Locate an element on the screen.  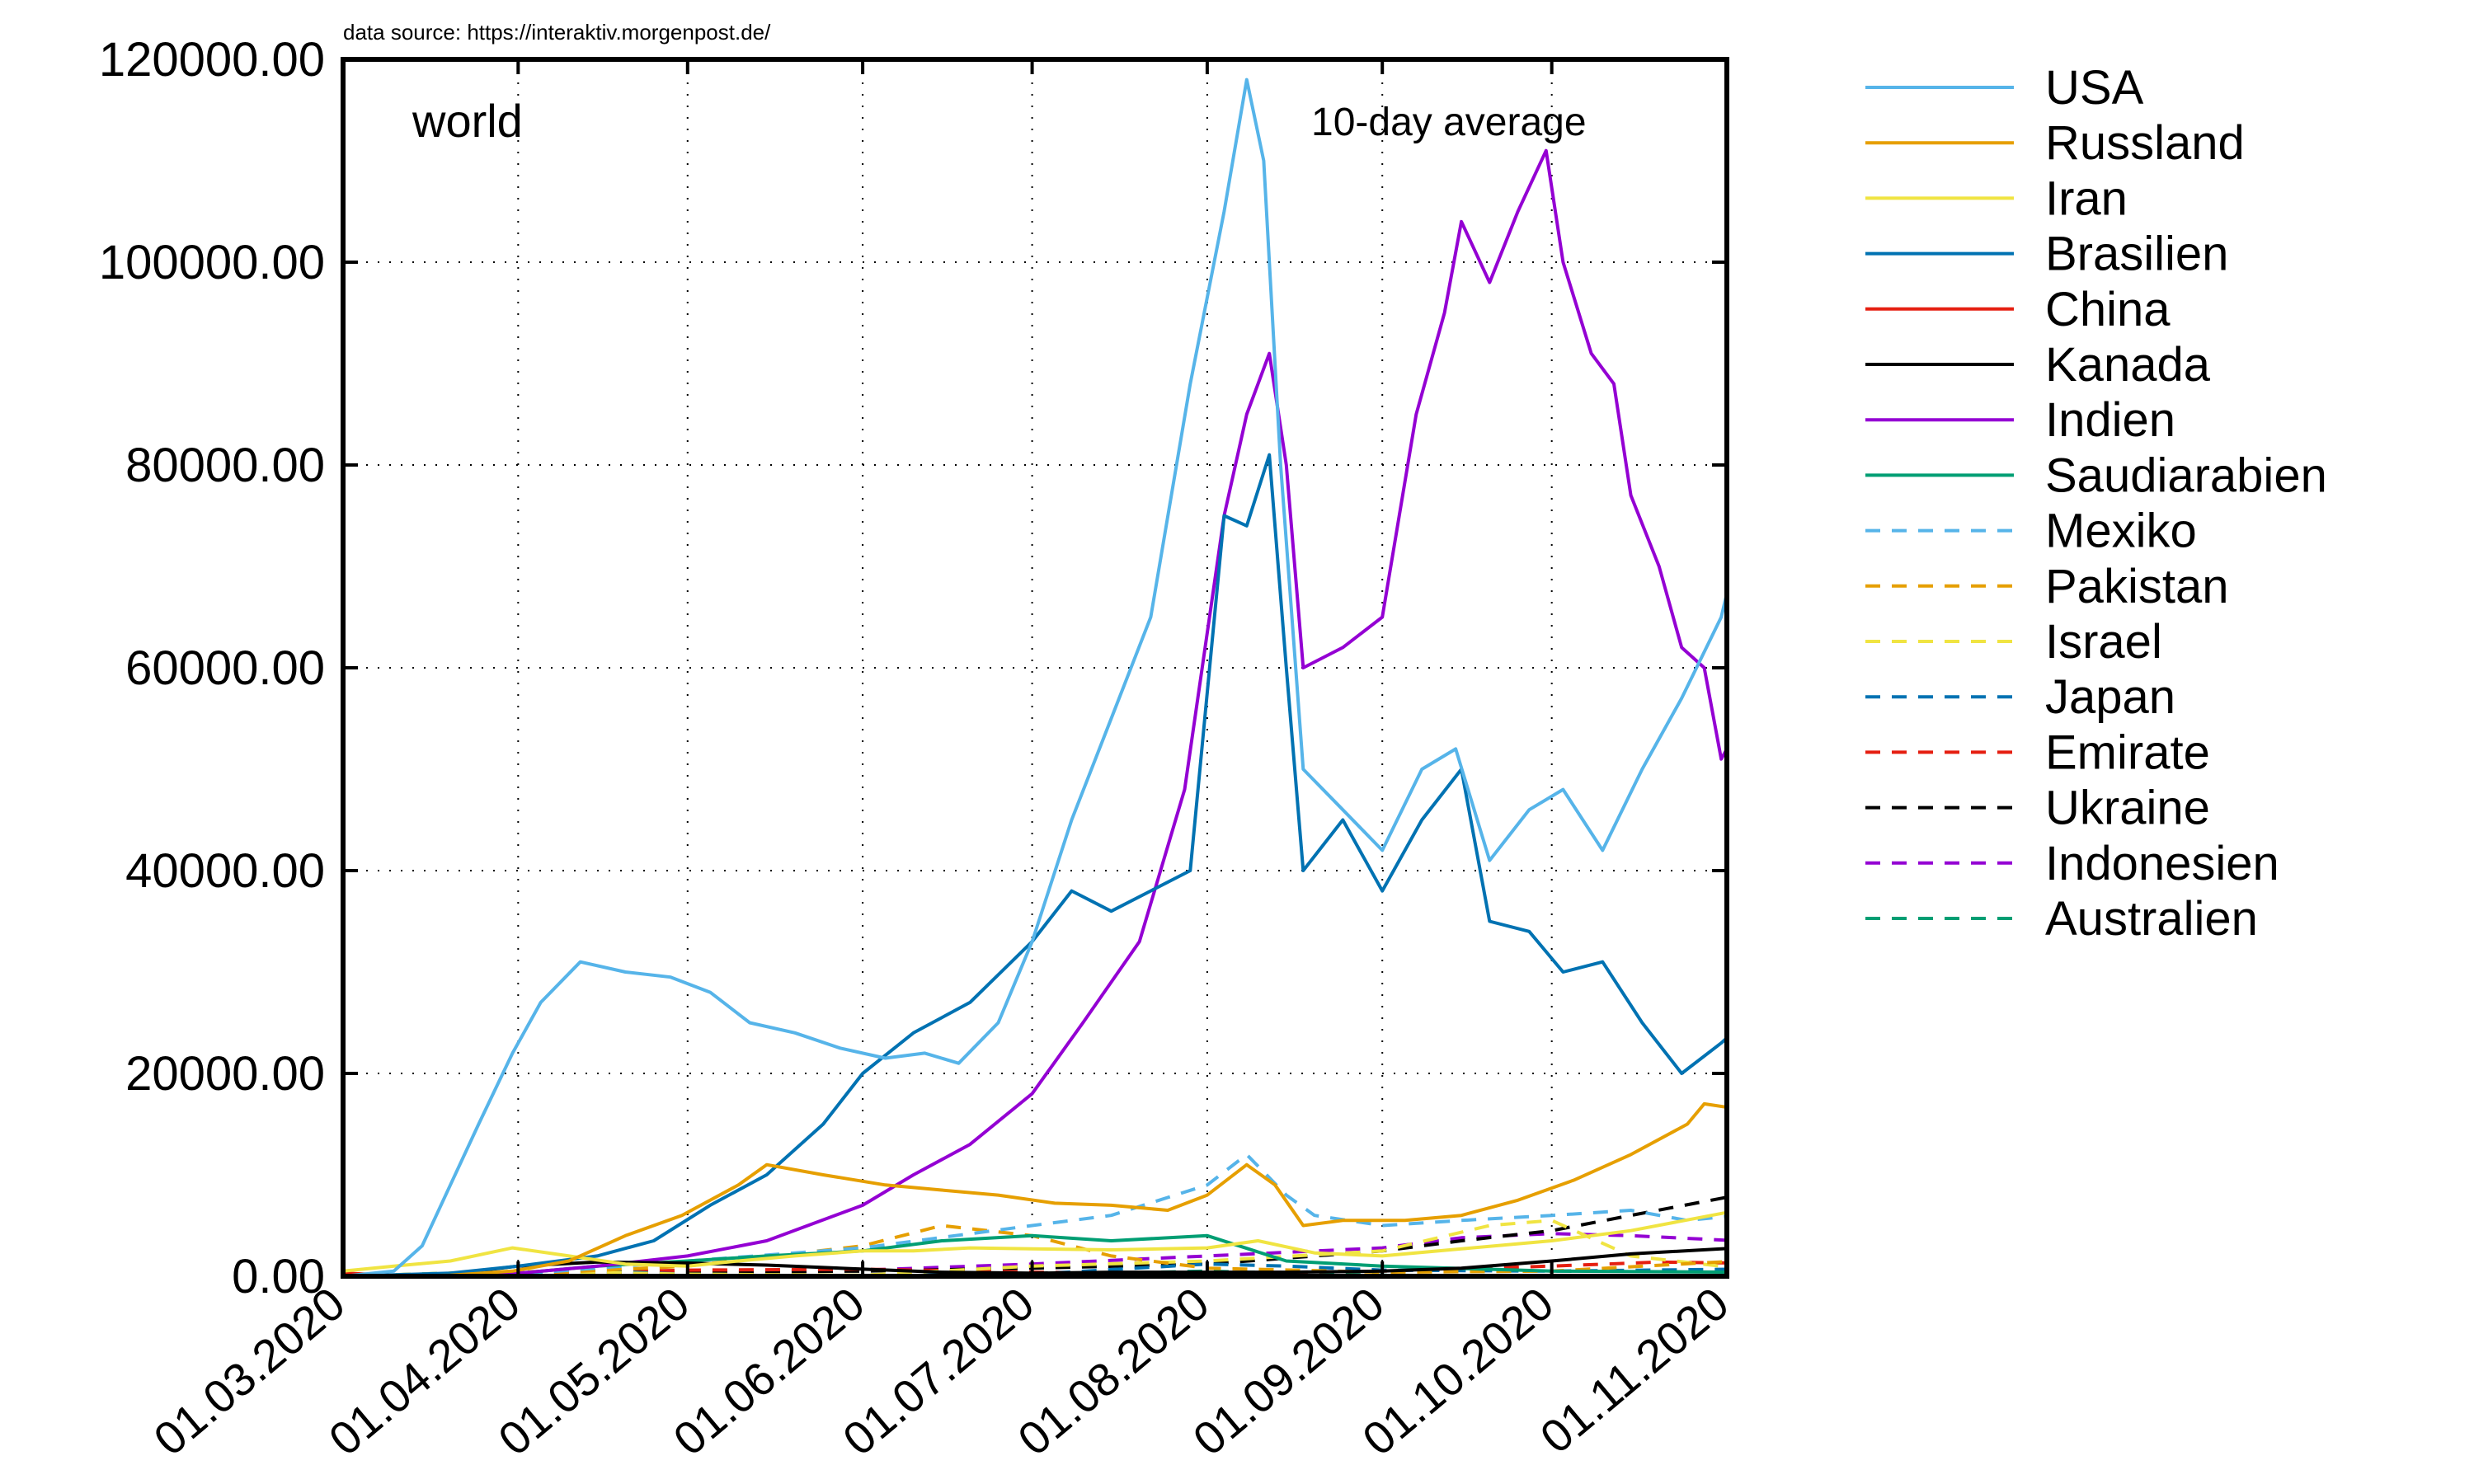
legend-label-indien: Indien is located at coordinates (2110, 420).